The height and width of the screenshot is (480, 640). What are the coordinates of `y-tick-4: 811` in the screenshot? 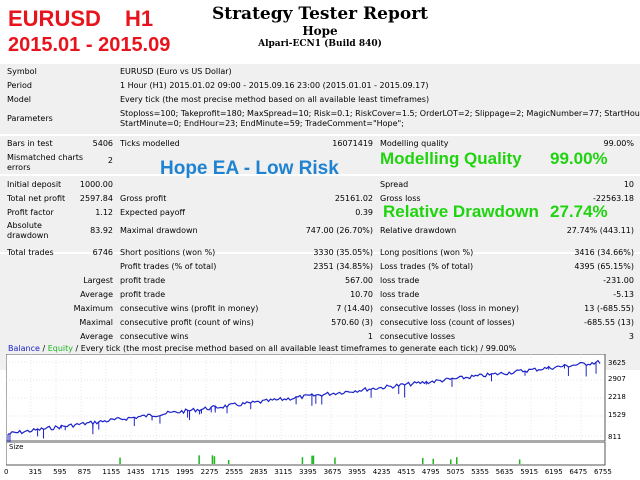 It's located at (615, 437).